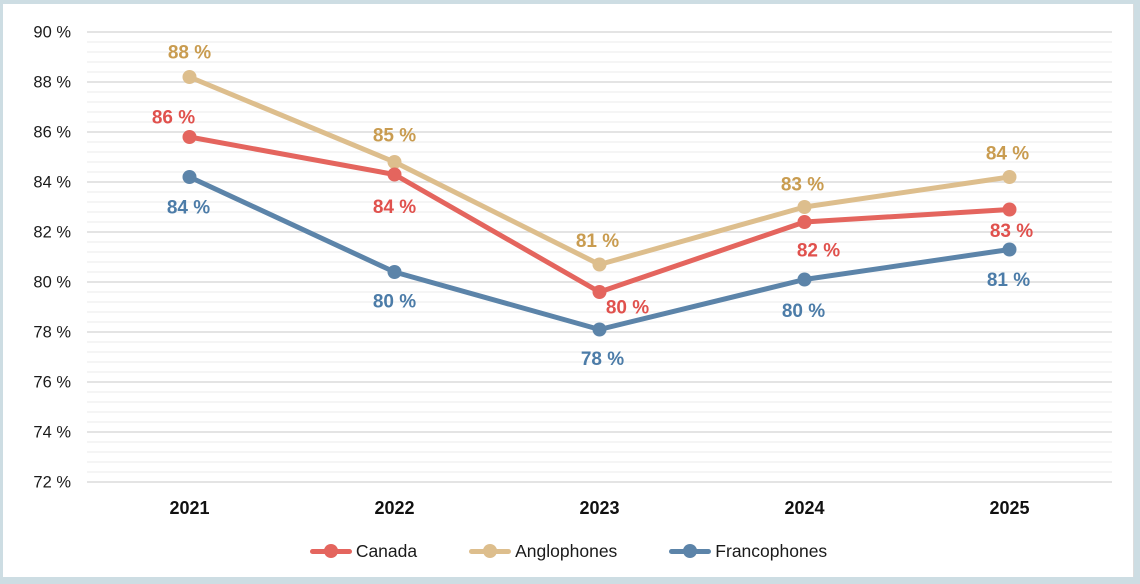 The height and width of the screenshot is (584, 1140). What do you see at coordinates (1007, 154) in the screenshot?
I see `data-label-anglophones-2025: 84 %` at bounding box center [1007, 154].